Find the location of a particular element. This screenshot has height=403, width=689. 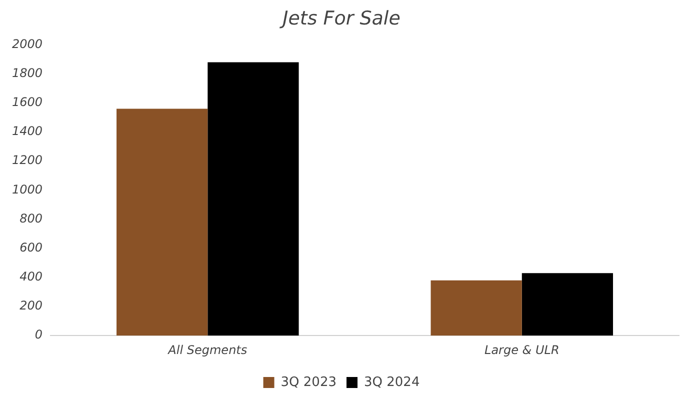

y-tick-label: 800 is located at coordinates (31, 218).